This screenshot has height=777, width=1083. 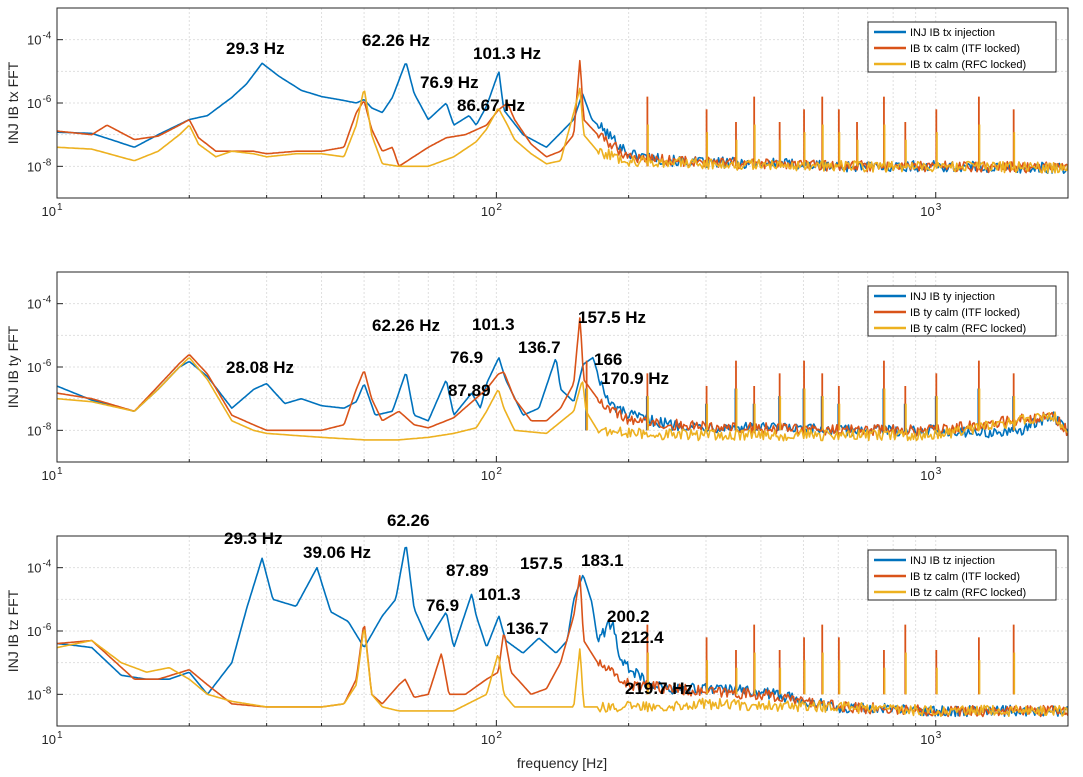 I want to click on peak-annotation: 28.08 Hz, so click(x=260, y=367).